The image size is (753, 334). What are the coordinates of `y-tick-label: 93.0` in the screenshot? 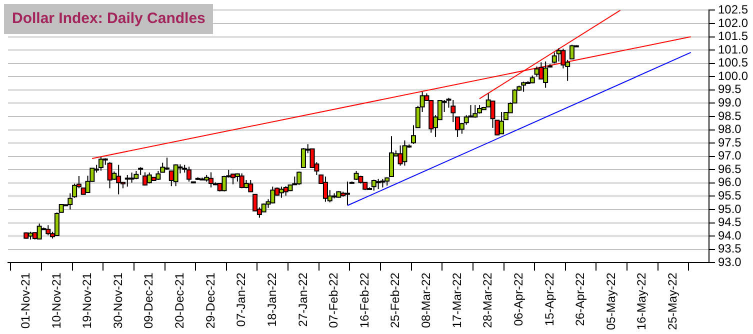 It's located at (730, 261).